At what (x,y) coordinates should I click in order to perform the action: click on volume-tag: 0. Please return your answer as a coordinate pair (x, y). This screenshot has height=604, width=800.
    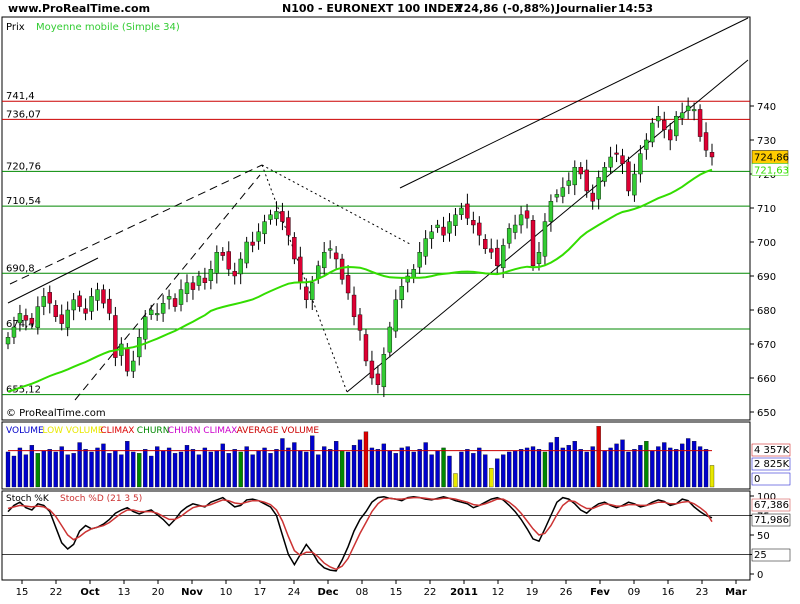
    Looking at the image, I should click on (757, 479).